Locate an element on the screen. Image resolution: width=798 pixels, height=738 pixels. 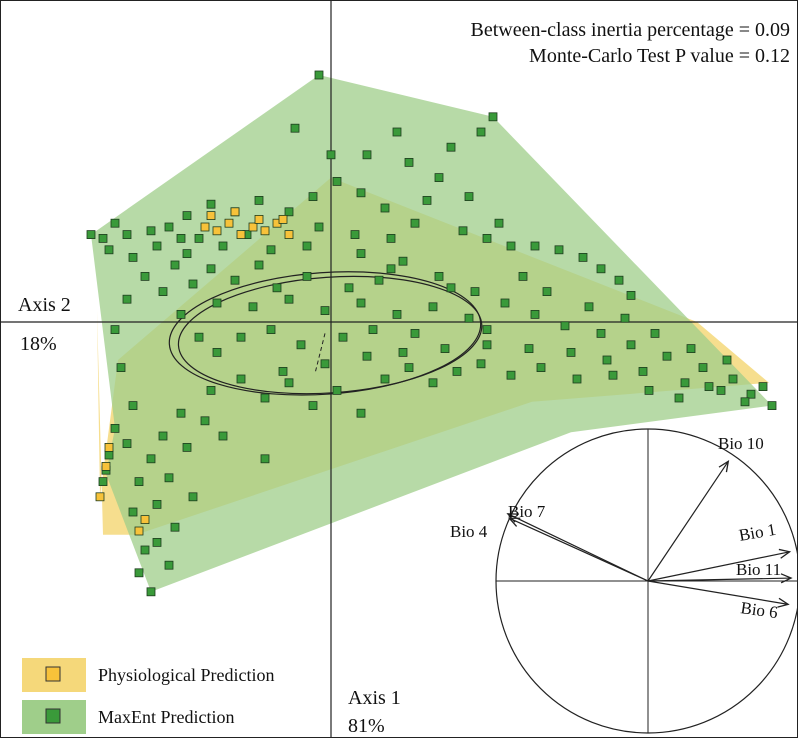
axis2-percent: 18% is located at coordinates (38, 344).